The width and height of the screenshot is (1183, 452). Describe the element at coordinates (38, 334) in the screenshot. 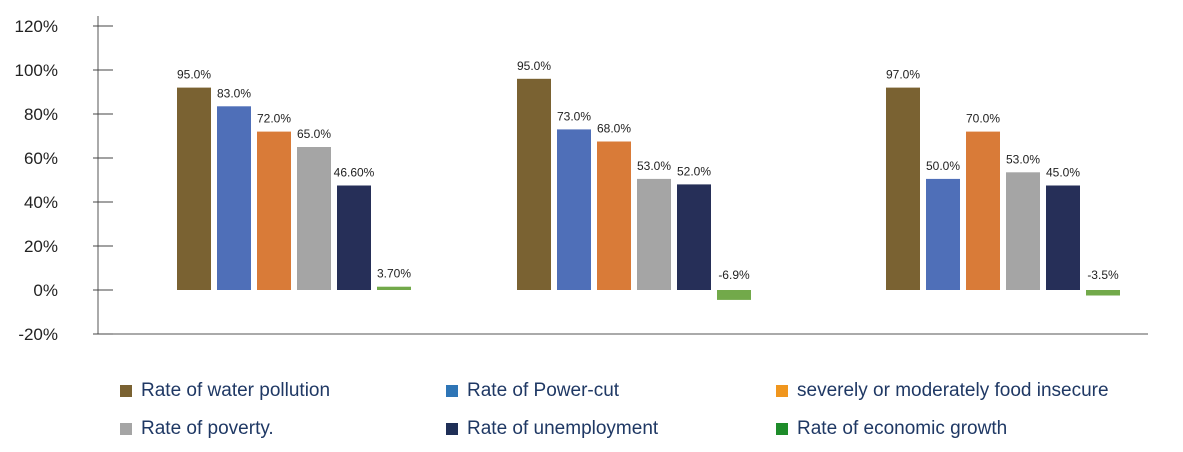

I see `y-tick-label: -20%` at that location.